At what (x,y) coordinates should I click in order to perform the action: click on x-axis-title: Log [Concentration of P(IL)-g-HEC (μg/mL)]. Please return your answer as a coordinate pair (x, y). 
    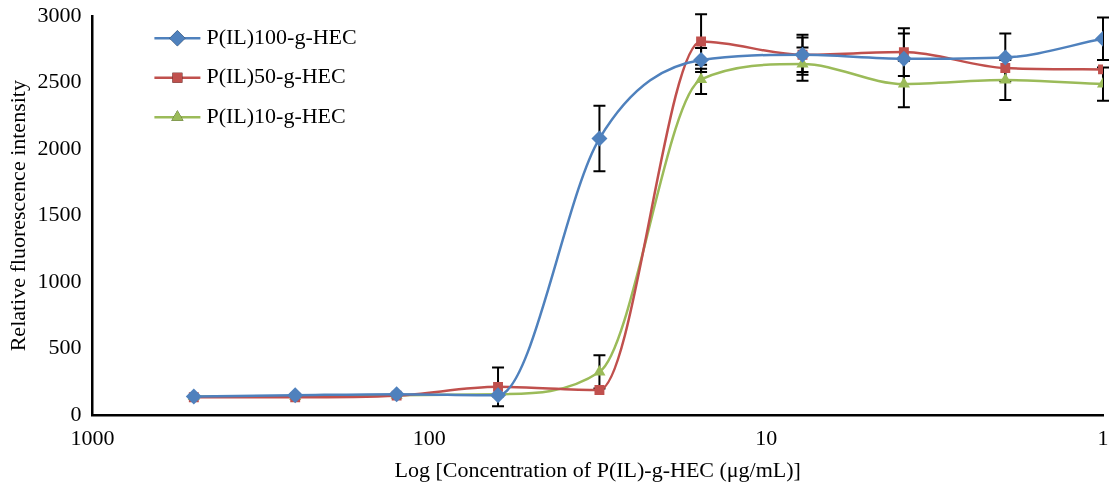
    Looking at the image, I should click on (597, 469).